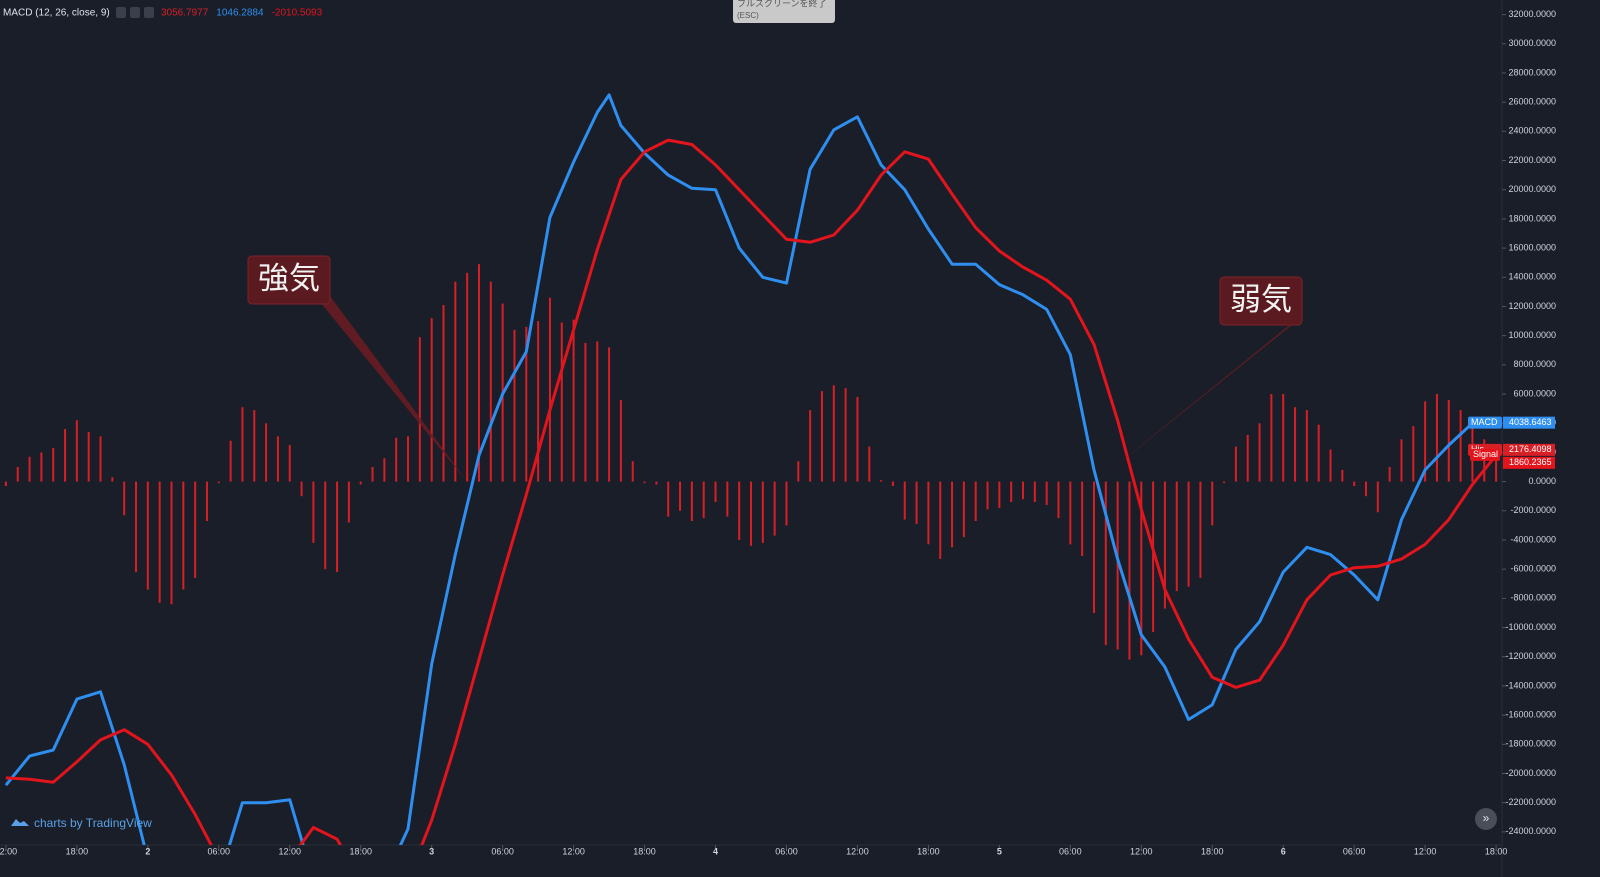 Image resolution: width=1600 pixels, height=877 pixels. I want to click on series-tag, so click(1485, 422).